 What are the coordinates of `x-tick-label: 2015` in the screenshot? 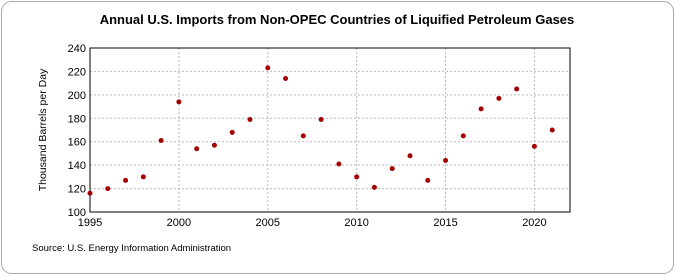 It's located at (445, 223).